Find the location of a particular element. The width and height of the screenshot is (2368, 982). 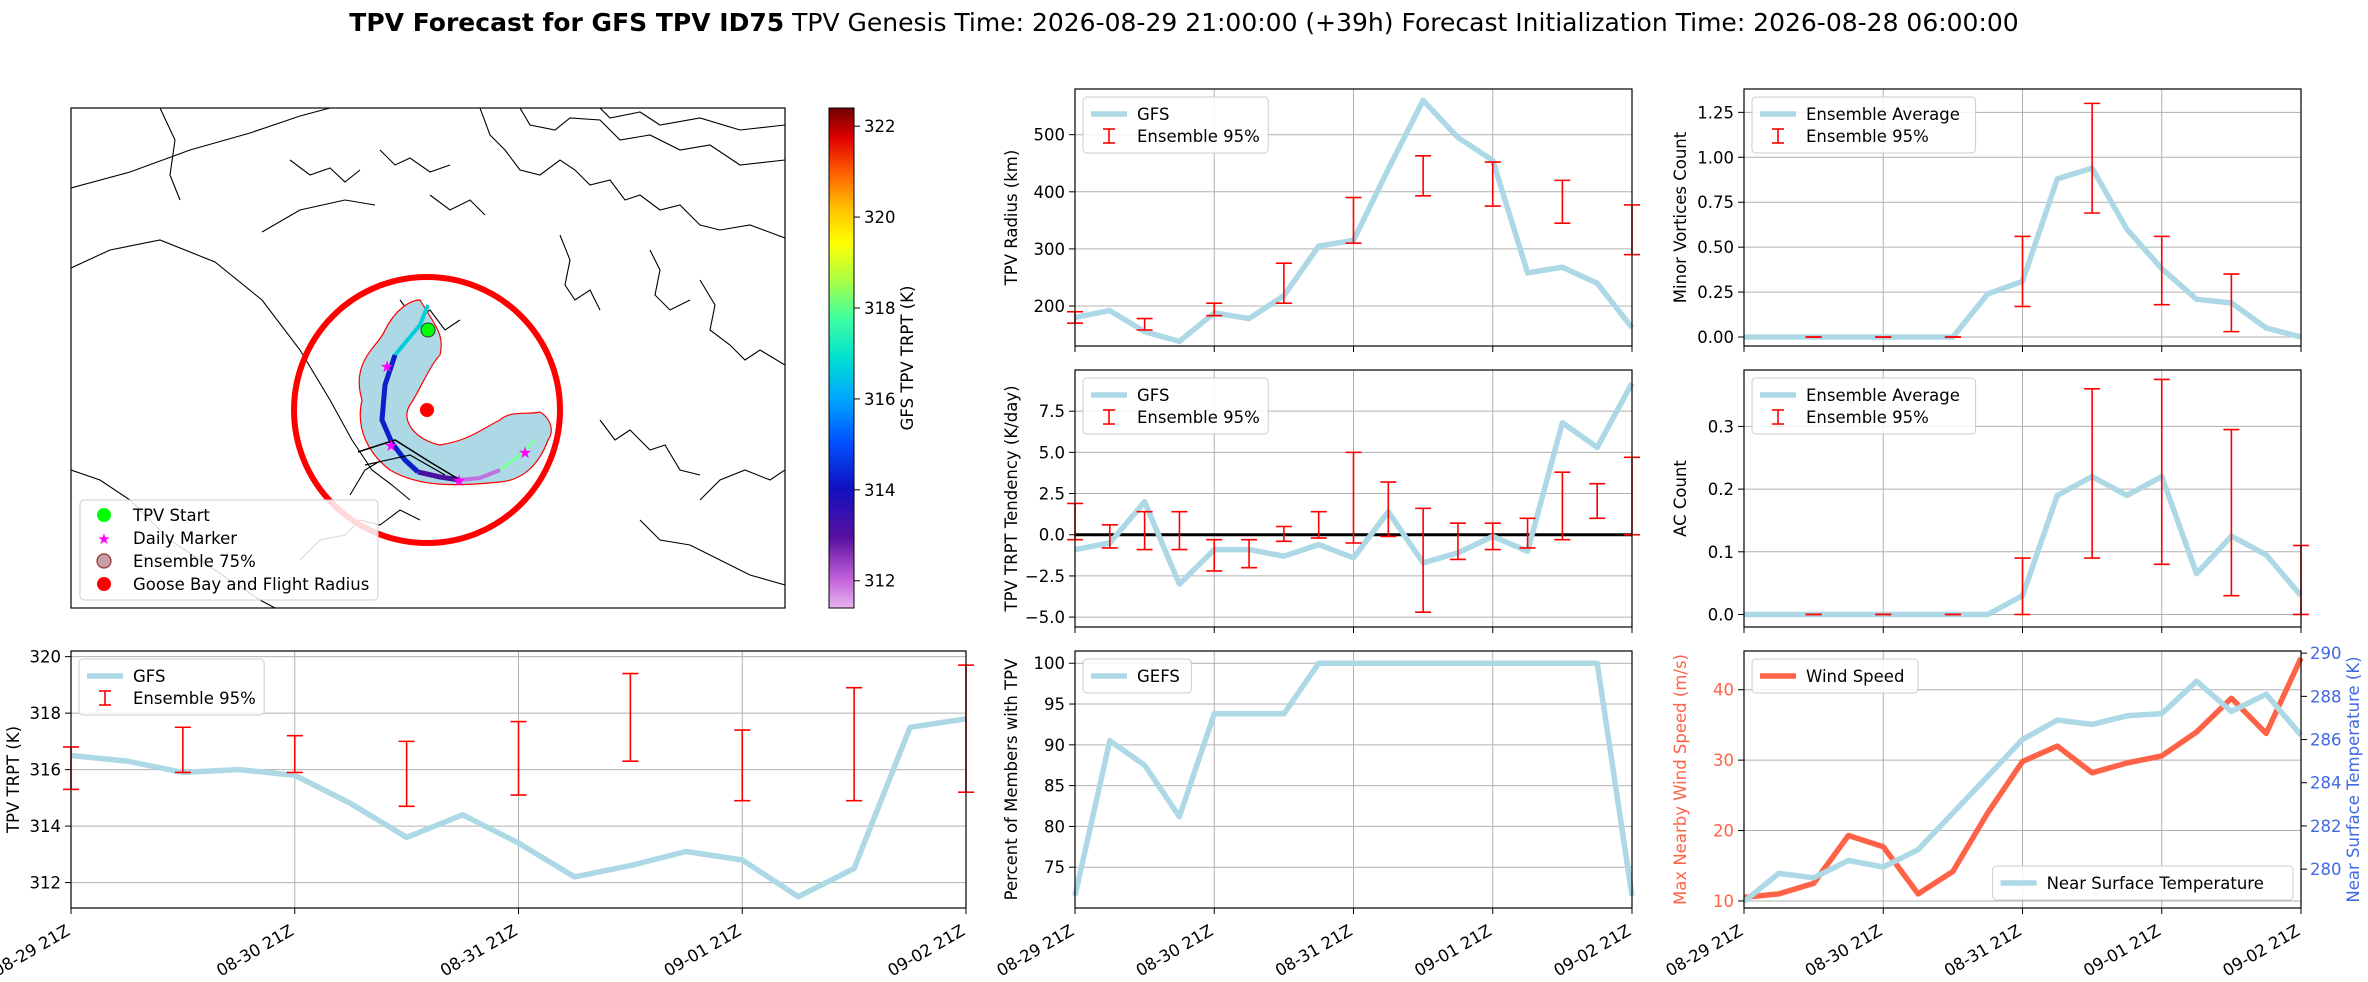

map-tracks: ★ ★ ★ ★ is located at coordinates (427, 410).